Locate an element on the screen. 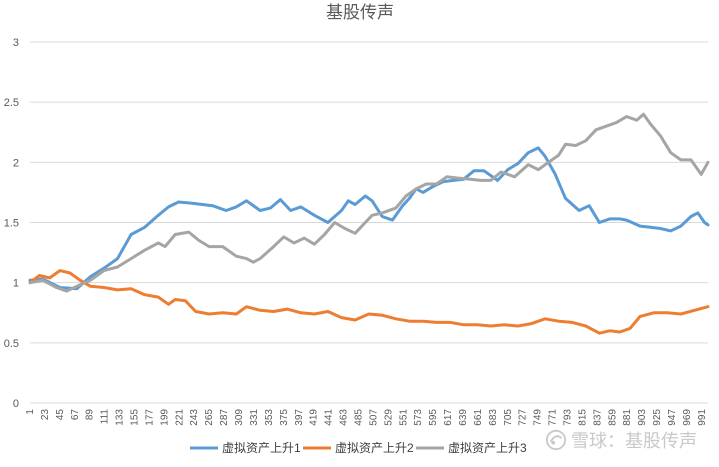  x-tick-label: 573 is located at coordinates (418, 417).